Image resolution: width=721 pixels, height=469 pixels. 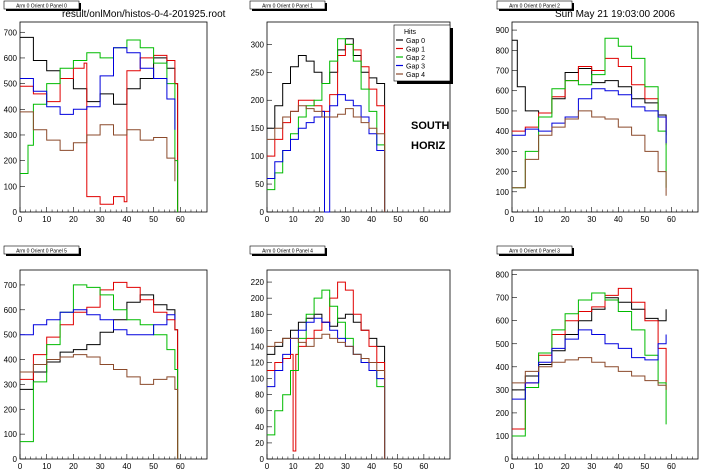 I want to click on legend-entry-gap4: Gap 4, so click(x=415, y=75).